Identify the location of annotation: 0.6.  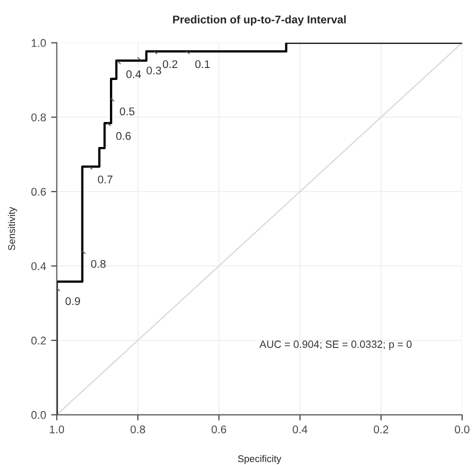
(123, 136).